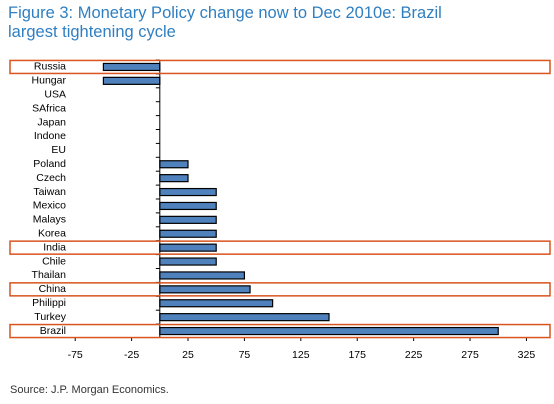 This screenshot has height=404, width=554. I want to click on y-tick-label: Chile, so click(54, 261).